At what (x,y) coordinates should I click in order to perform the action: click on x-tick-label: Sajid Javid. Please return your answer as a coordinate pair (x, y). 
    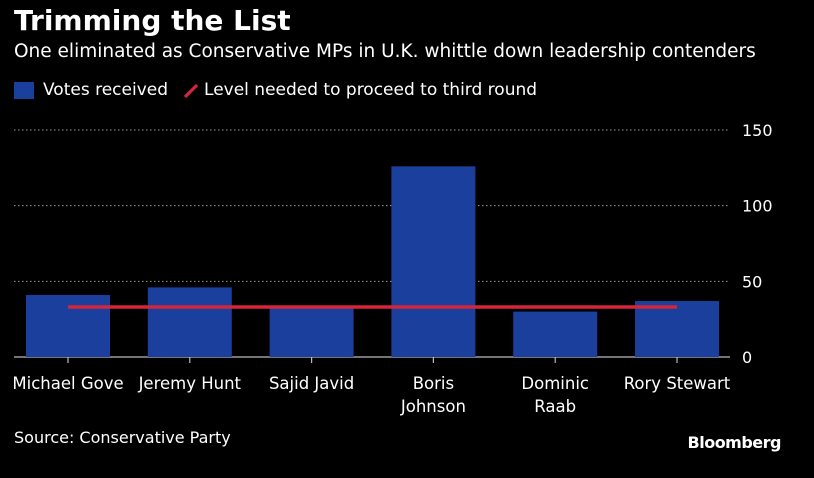
    Looking at the image, I should click on (311, 383).